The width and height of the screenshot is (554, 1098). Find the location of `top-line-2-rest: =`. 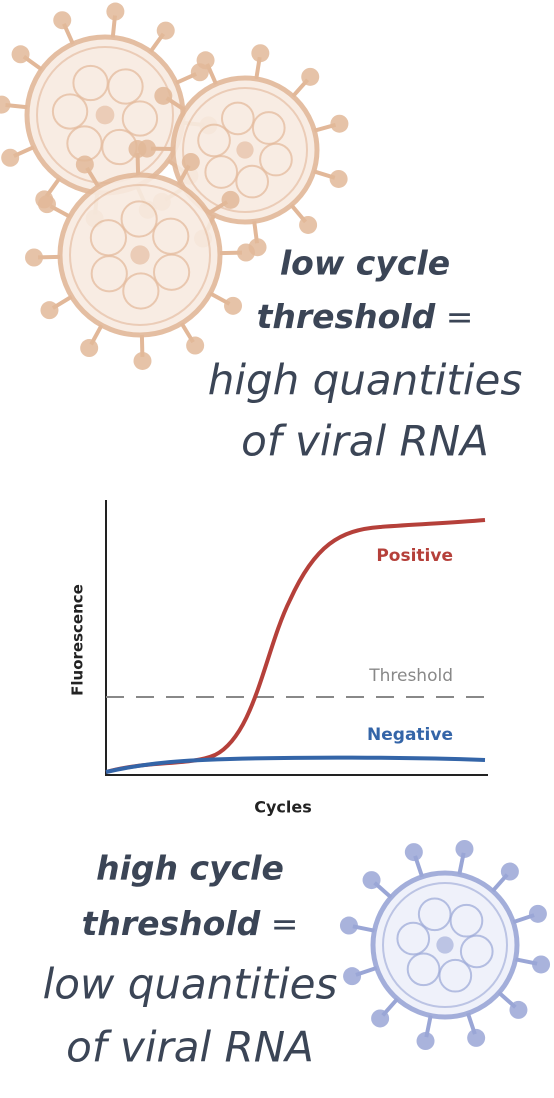

top-line-2-rest: = is located at coordinates (460, 316).